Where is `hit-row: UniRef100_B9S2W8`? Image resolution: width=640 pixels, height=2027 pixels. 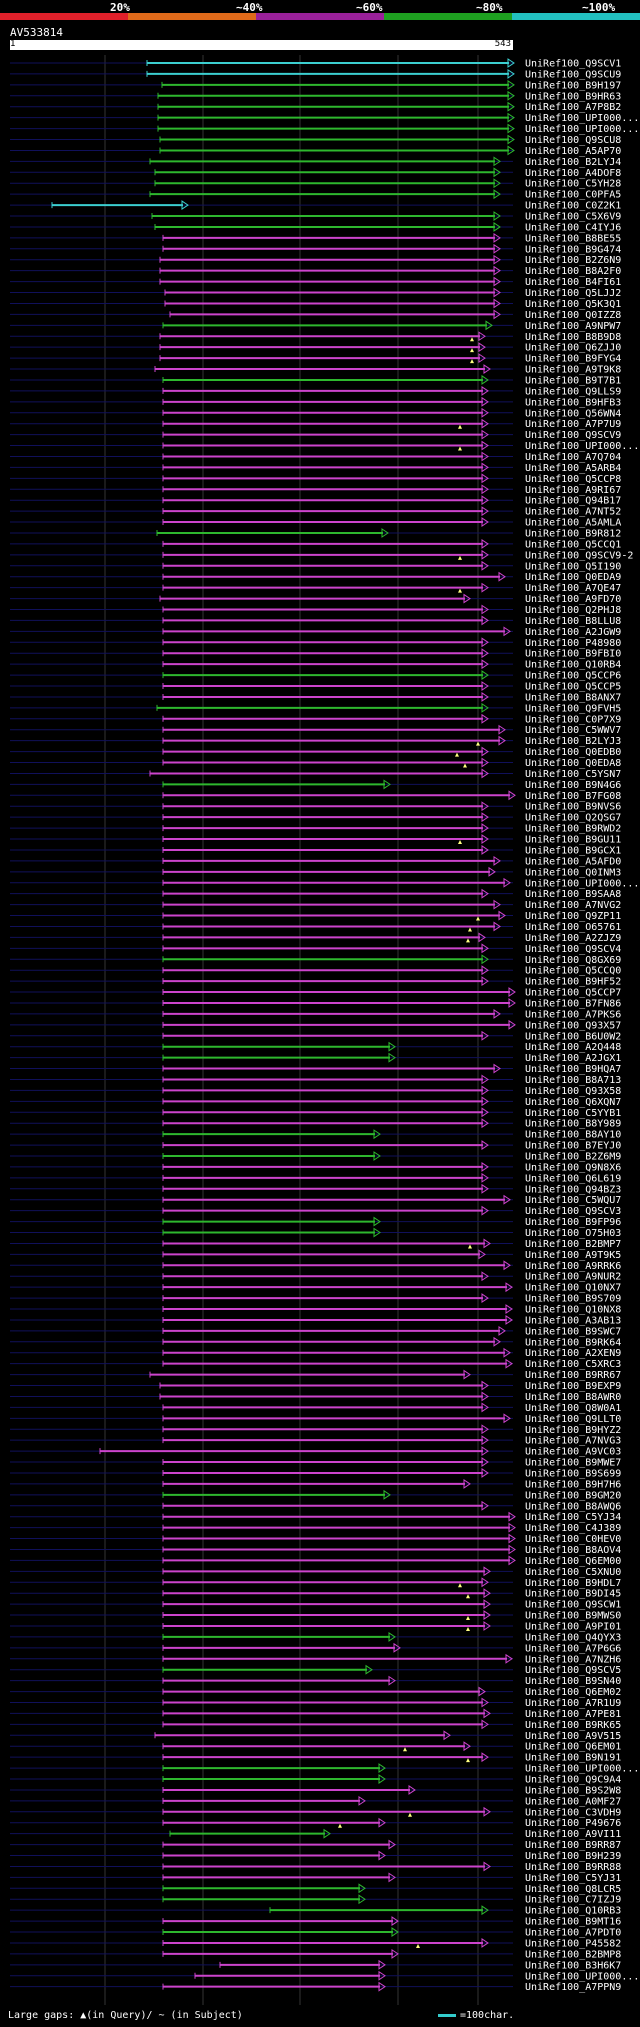
hit-row: UniRef100_B9S2W8 is located at coordinates (315, 1790).